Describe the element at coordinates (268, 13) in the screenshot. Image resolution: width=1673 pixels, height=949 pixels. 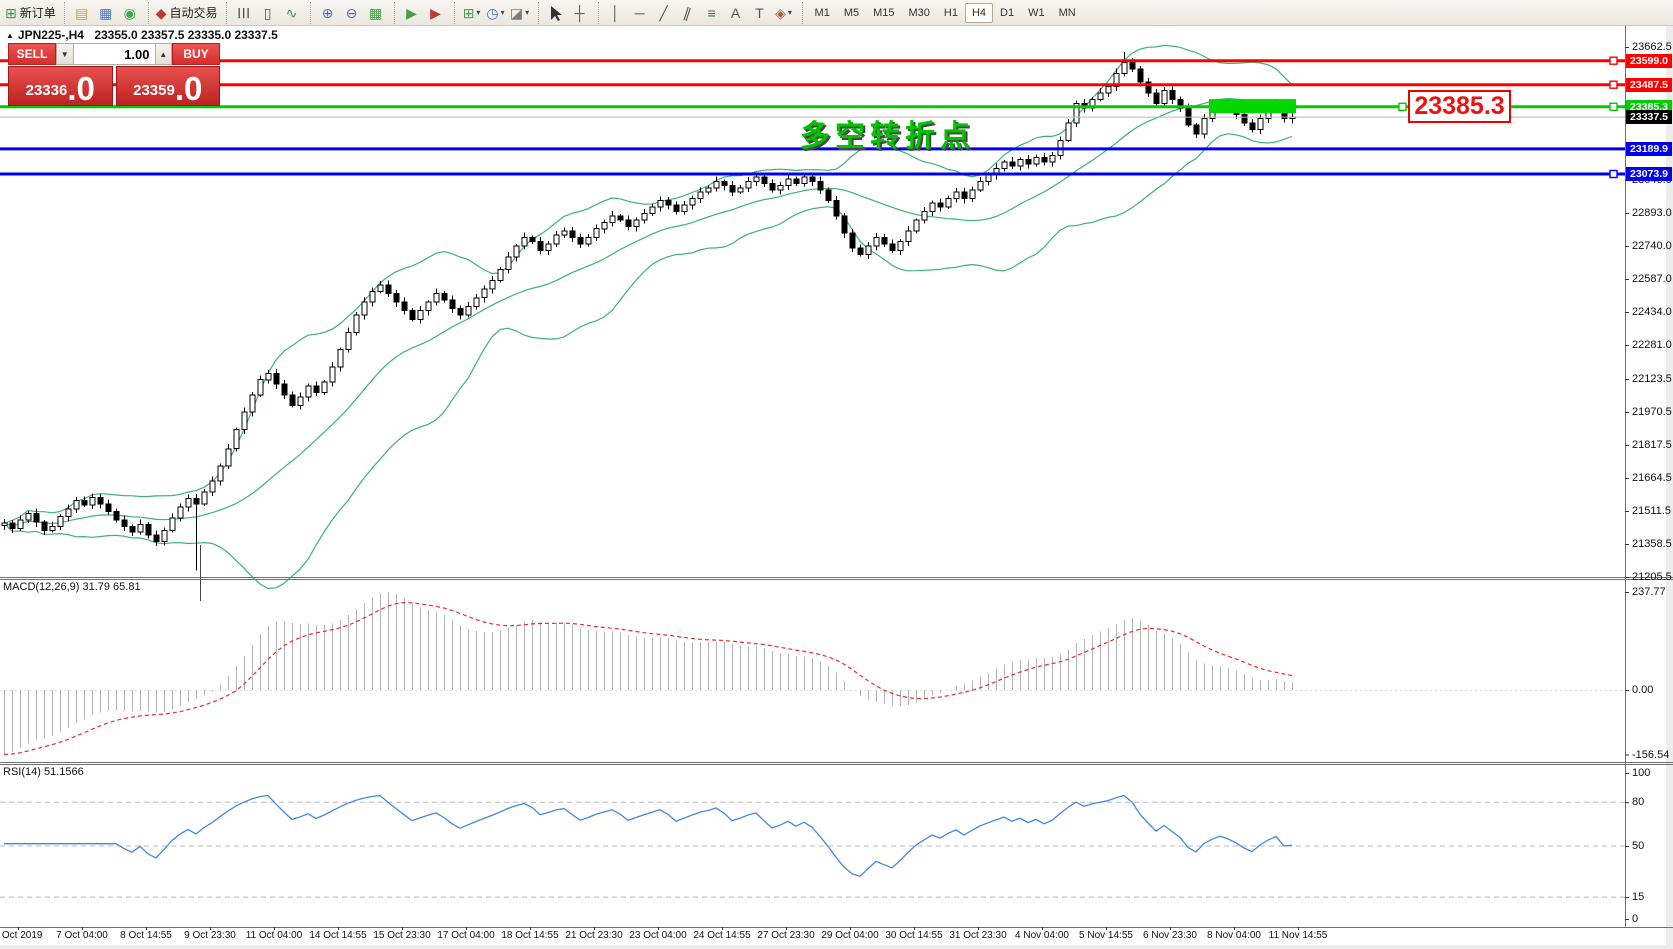
I see `candlestick-chart-button: ▯` at that location.